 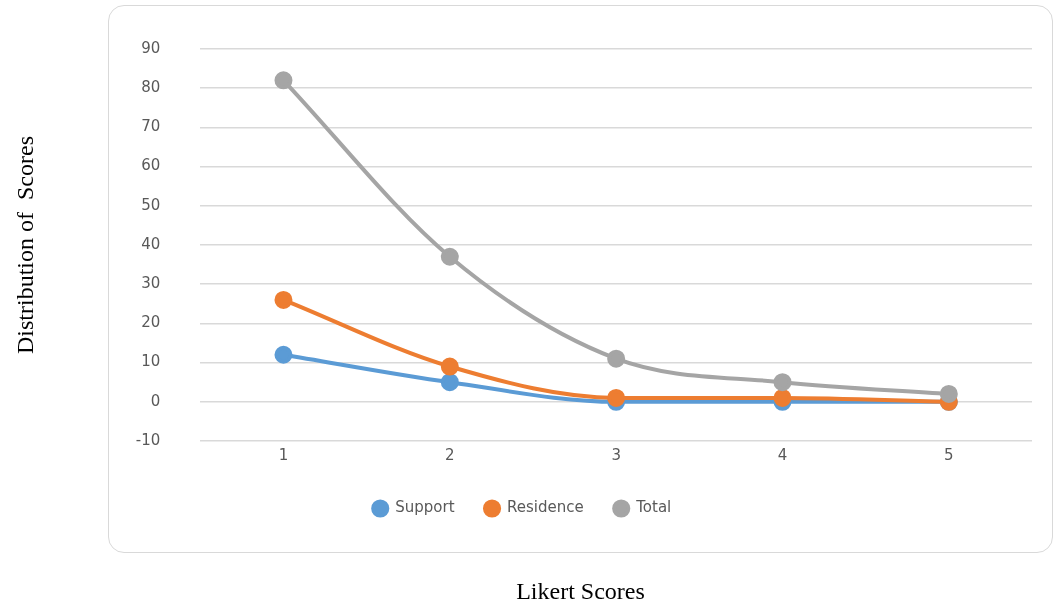 I want to click on y-tick-label: 20, so click(x=151, y=322).